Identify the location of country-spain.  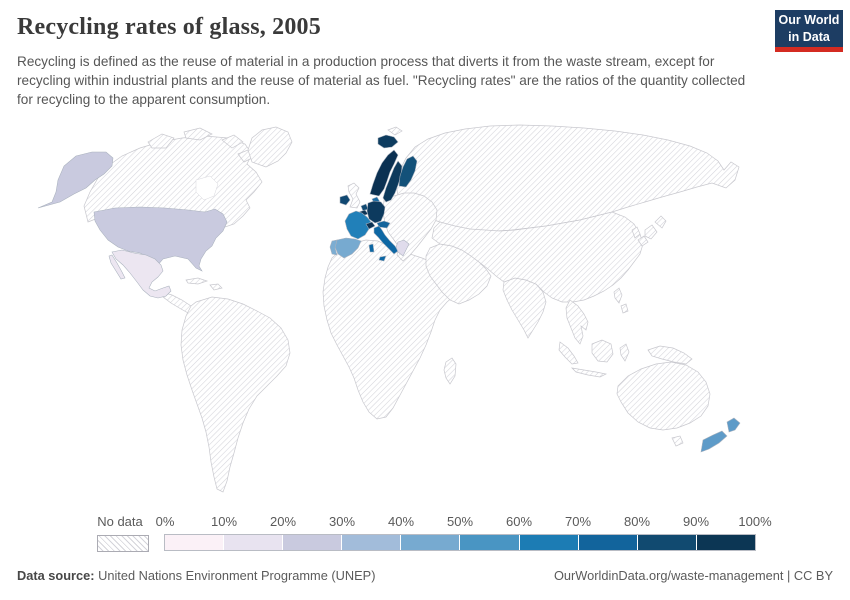
(348, 248).